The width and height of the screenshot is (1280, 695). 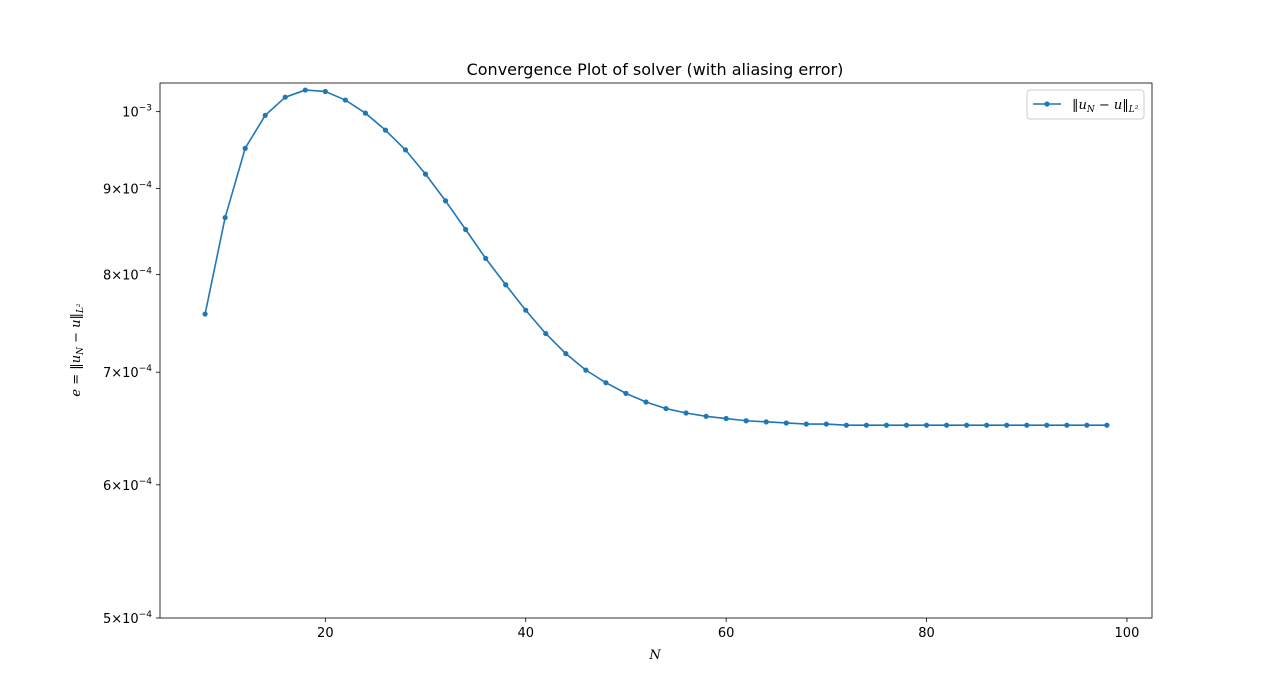 I want to click on x-tick-label: 20, so click(x=325, y=633).